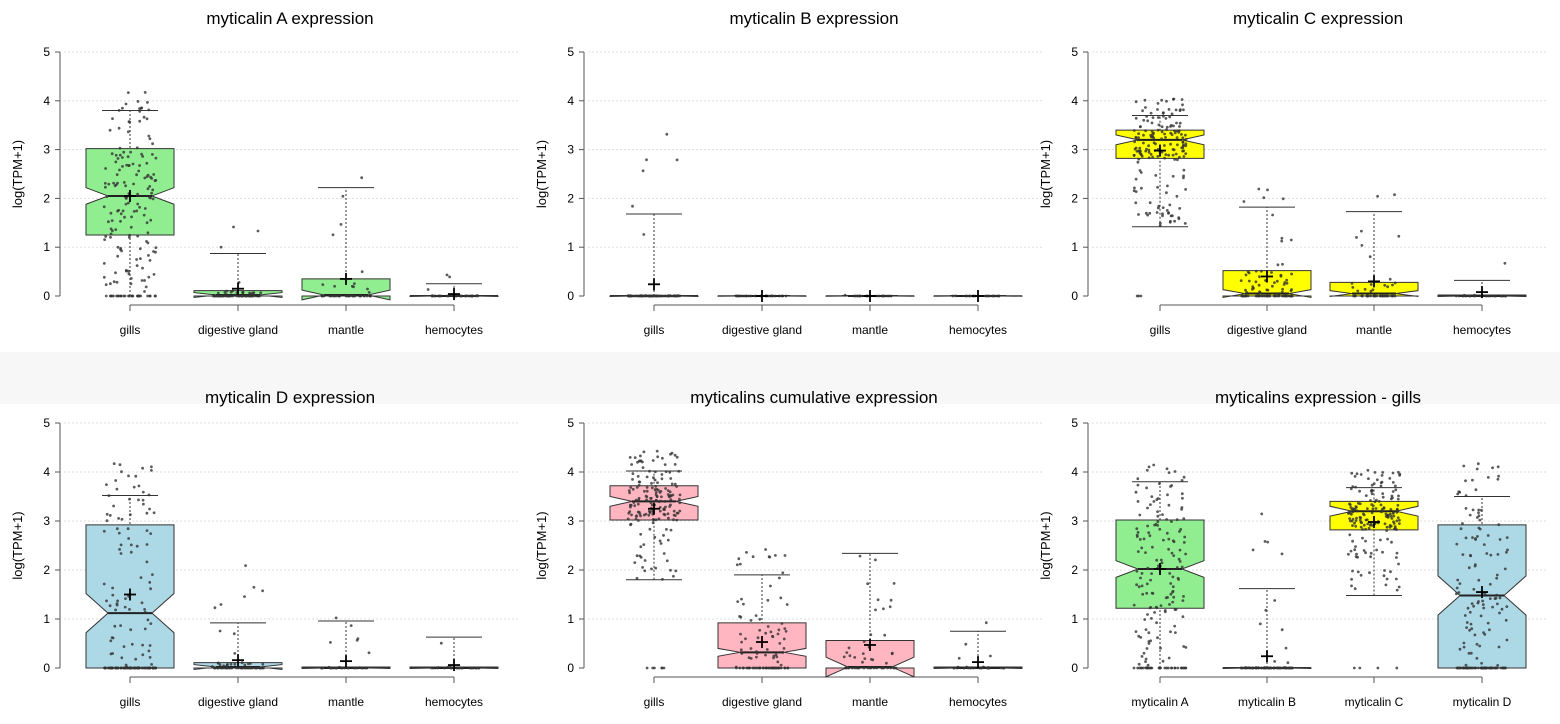  What do you see at coordinates (654, 702) in the screenshot?
I see `x-tick-label: gills` at bounding box center [654, 702].